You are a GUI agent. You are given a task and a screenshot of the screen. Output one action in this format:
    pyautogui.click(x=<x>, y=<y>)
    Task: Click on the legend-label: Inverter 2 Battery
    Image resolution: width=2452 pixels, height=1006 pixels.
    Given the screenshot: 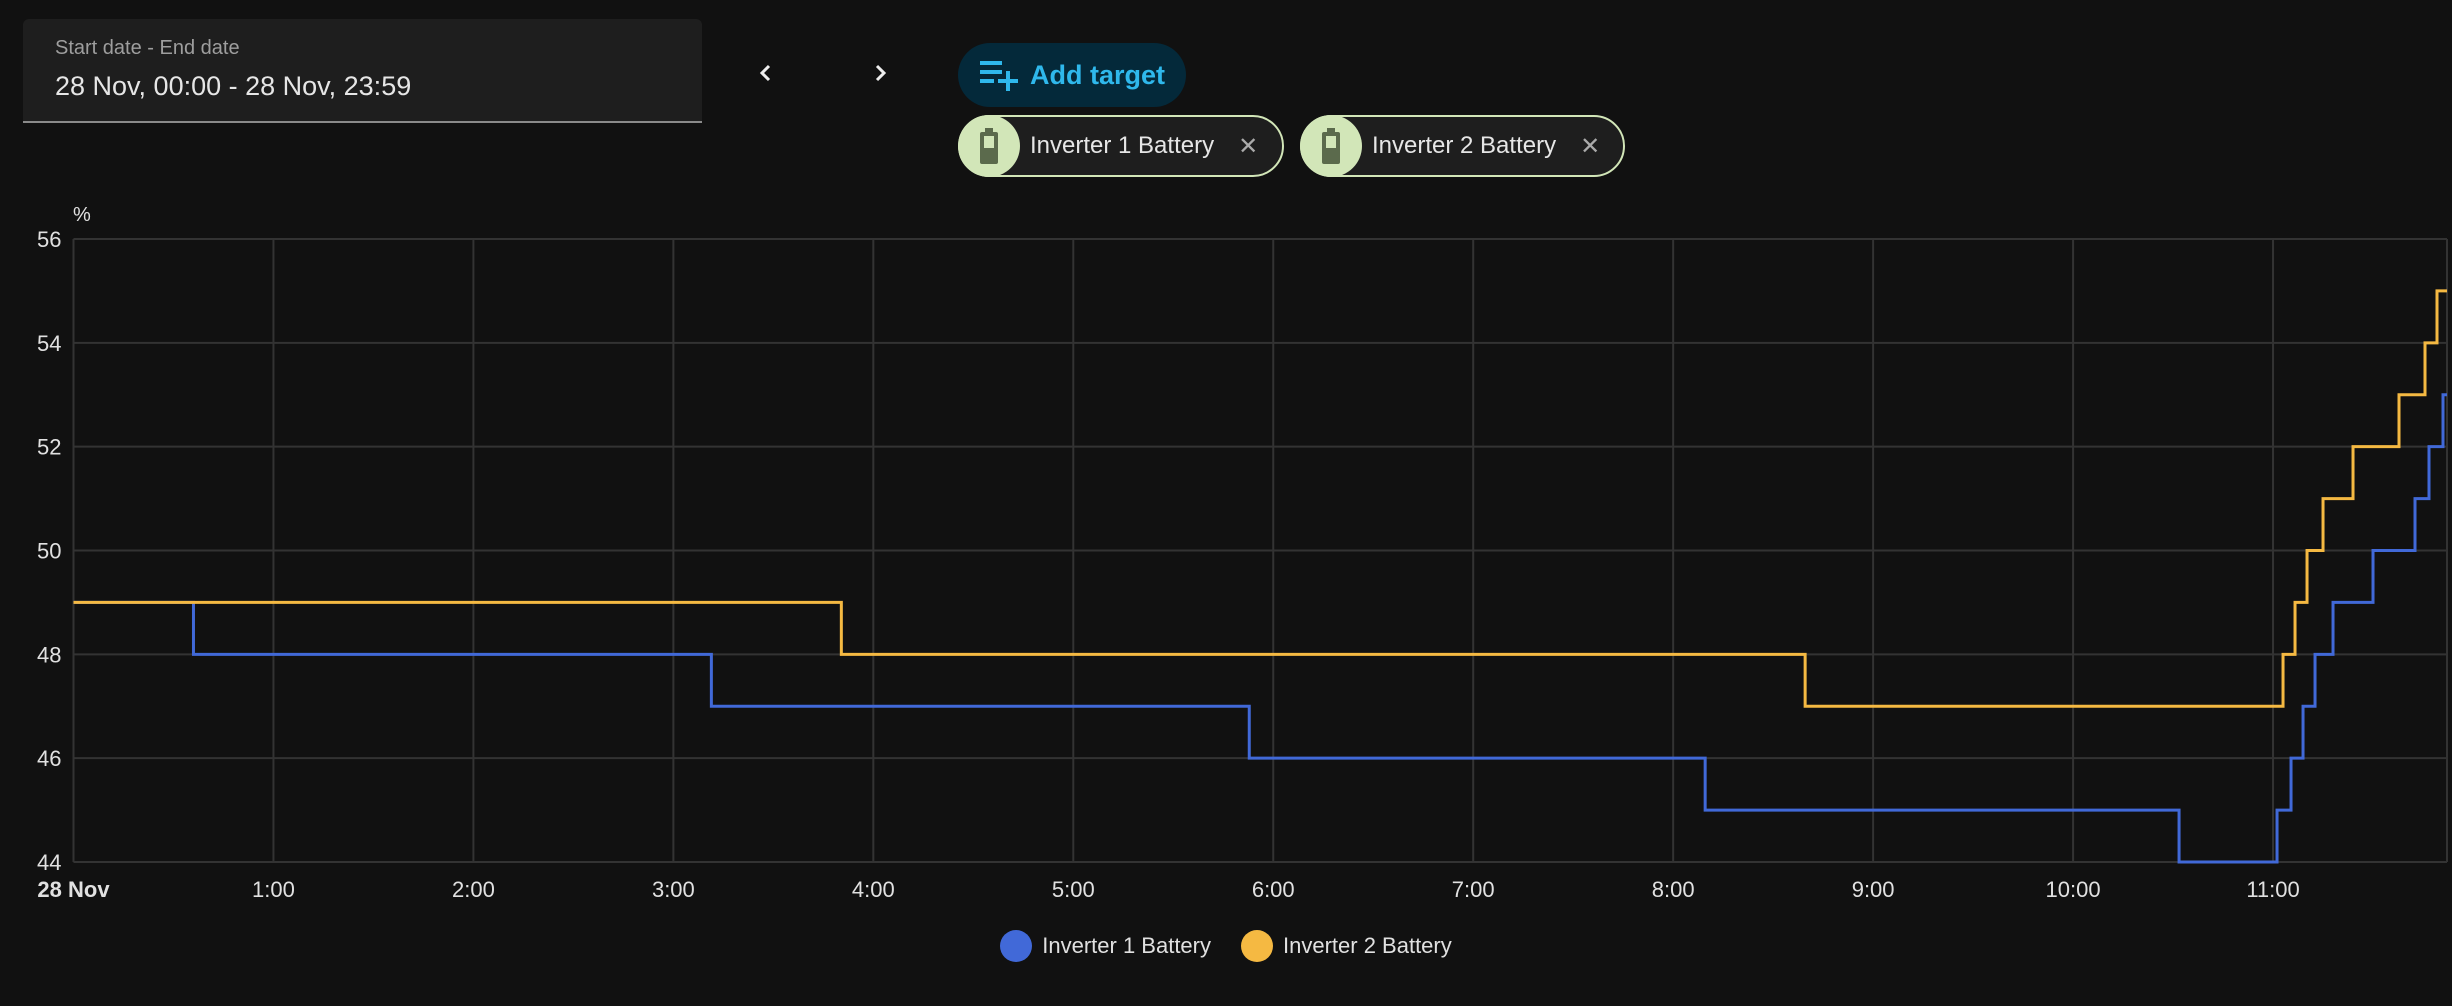 What is the action you would take?
    pyautogui.click(x=1367, y=945)
    